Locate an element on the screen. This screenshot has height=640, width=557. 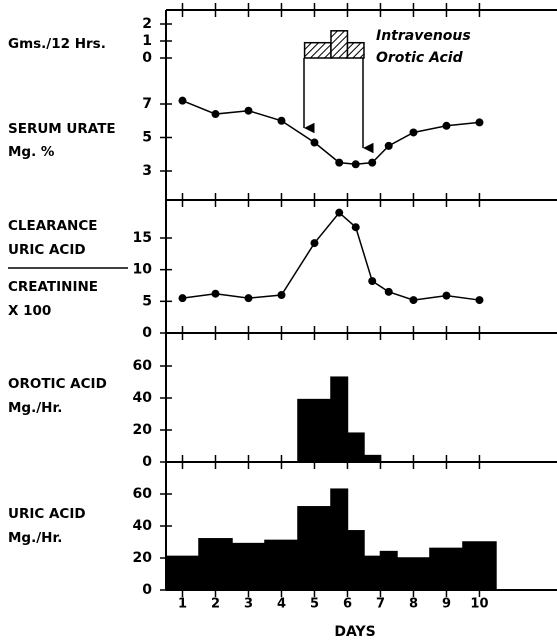
x-tick-label: 5 is located at coordinates (314, 604).